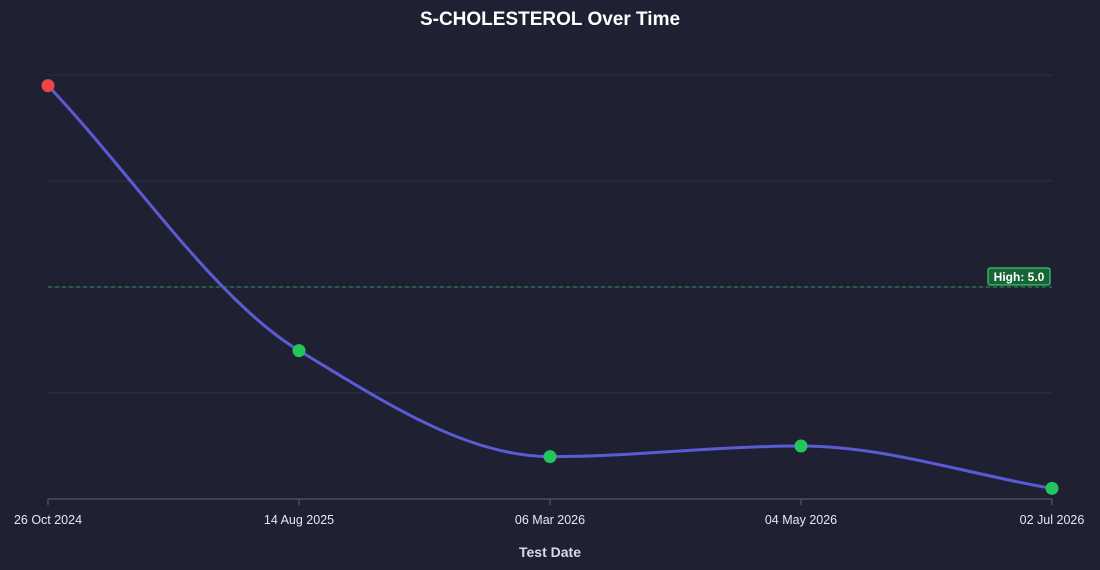 The height and width of the screenshot is (570, 1100). Describe the element at coordinates (801, 520) in the screenshot. I see `x-tick-label: 04 May 2026` at that location.